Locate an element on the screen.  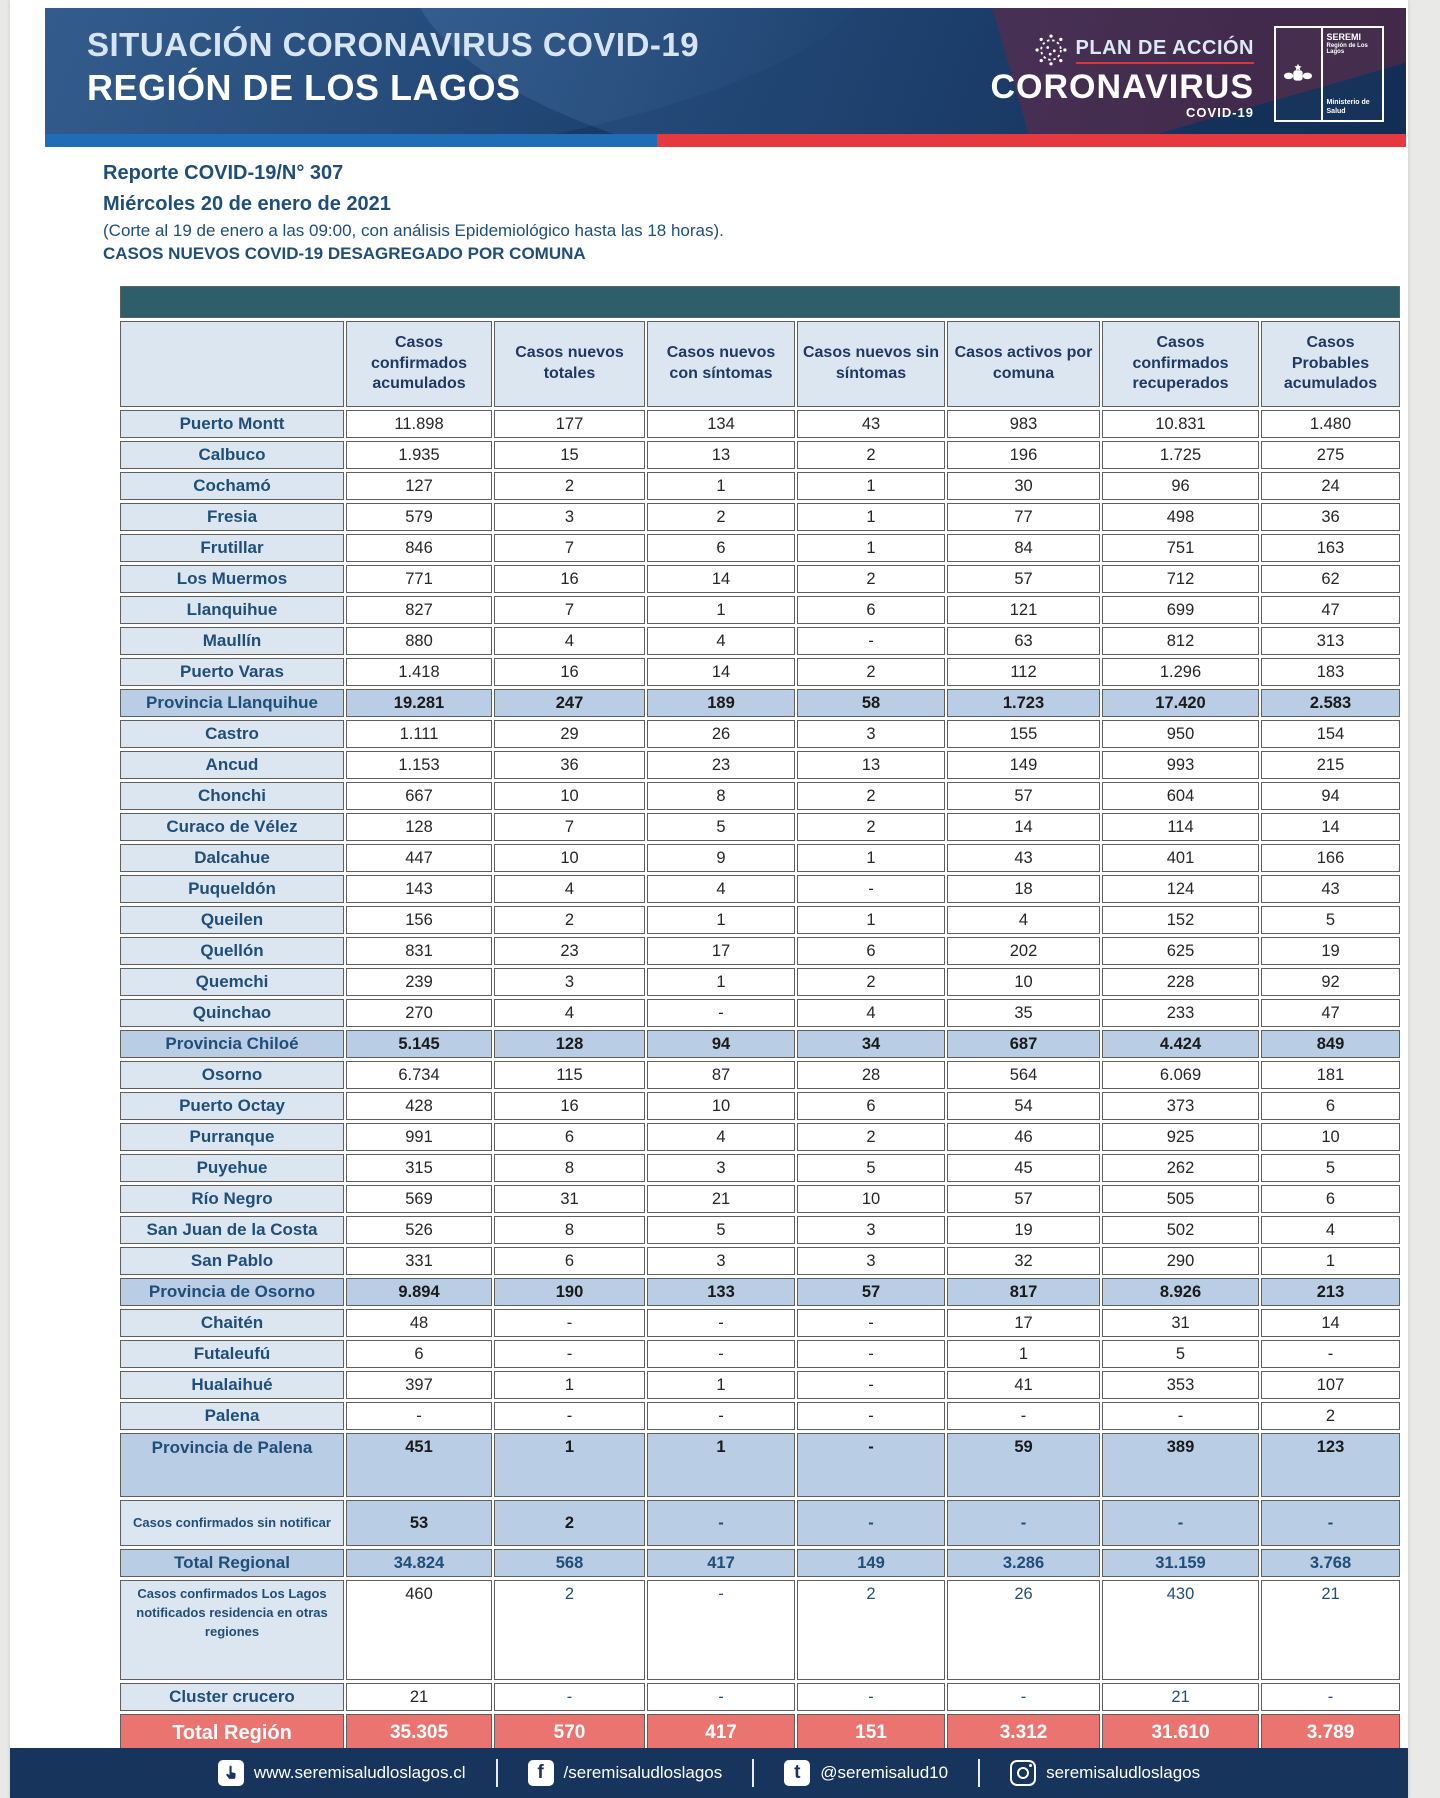
row-value: 31 is located at coordinates (1180, 1323).